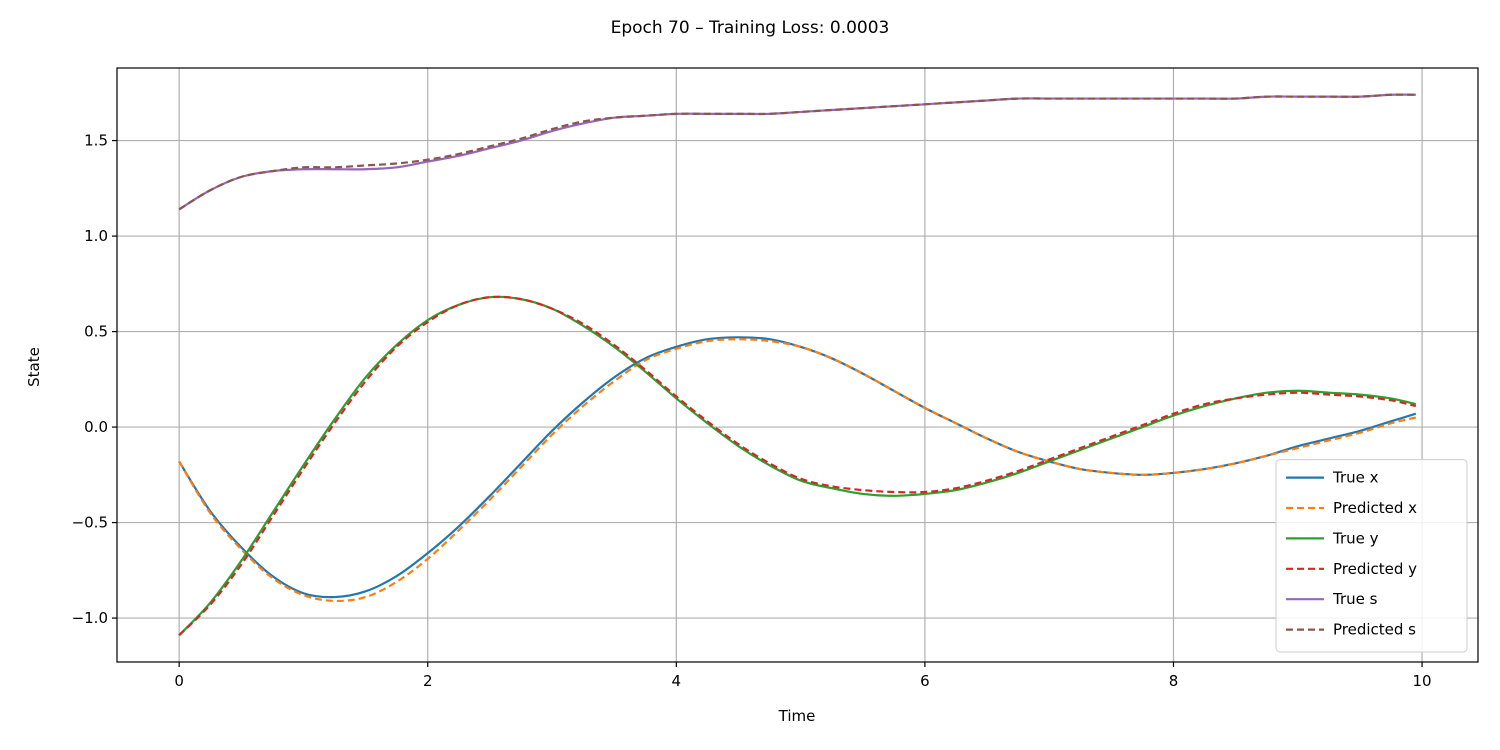 This screenshot has height=750, width=1500. I want to click on legend-label: True s, so click(1355, 599).